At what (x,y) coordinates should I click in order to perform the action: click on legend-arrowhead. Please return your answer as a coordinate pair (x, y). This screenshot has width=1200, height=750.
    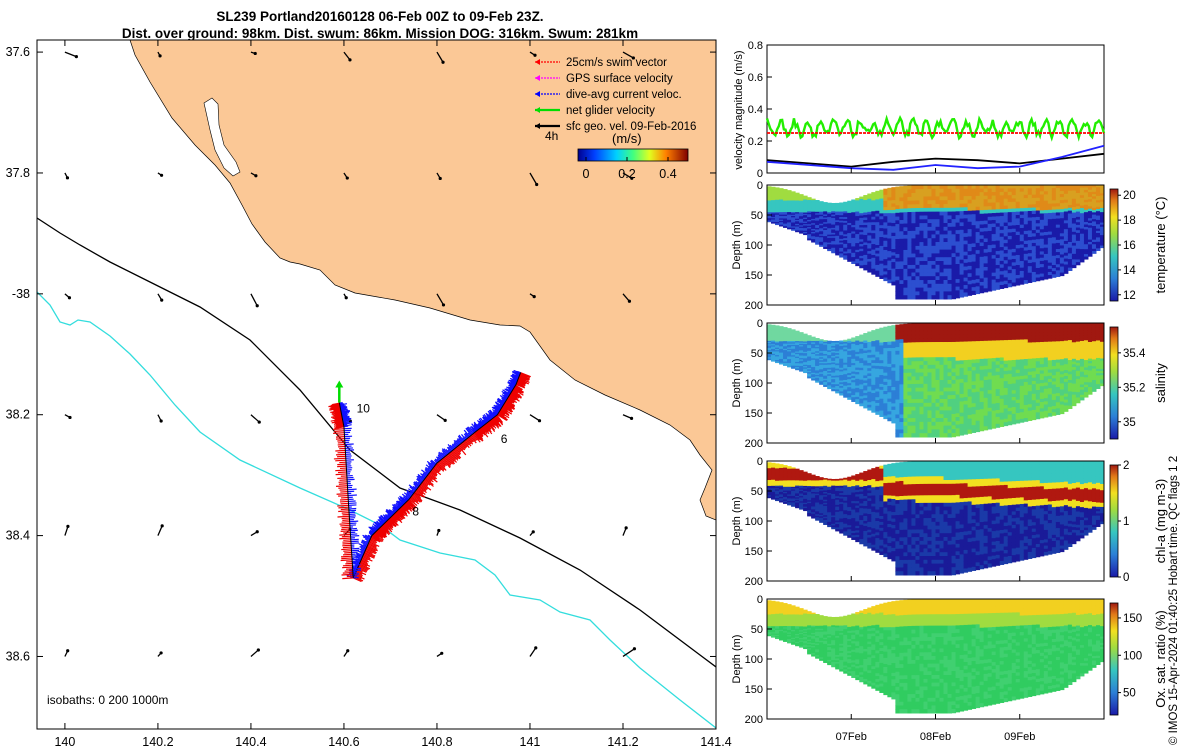
    Looking at the image, I should click on (537, 78).